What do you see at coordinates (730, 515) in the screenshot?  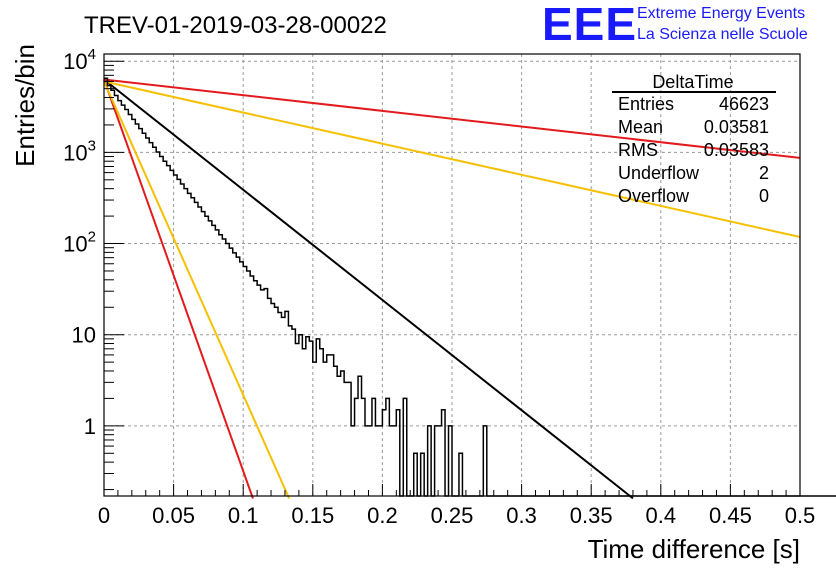 I see `x-tick-label: 0.45` at bounding box center [730, 515].